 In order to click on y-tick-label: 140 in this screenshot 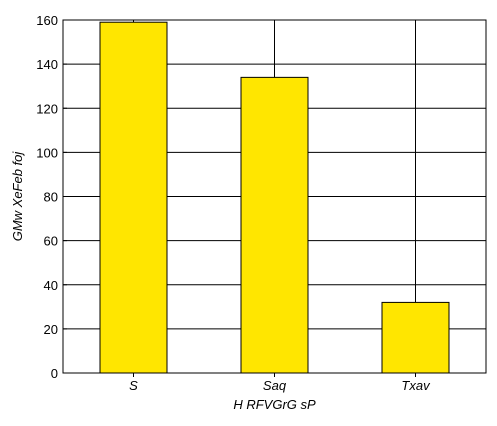, I will do `click(47, 64)`.